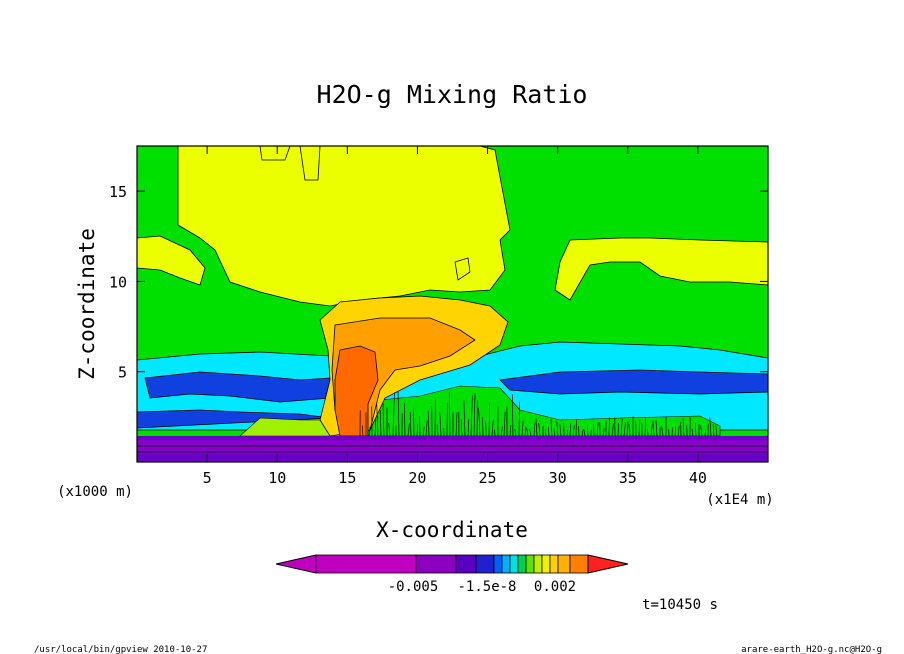 Image resolution: width=904 pixels, height=654 pixels. What do you see at coordinates (118, 192) in the screenshot?
I see `y-tick-label: 15` at bounding box center [118, 192].